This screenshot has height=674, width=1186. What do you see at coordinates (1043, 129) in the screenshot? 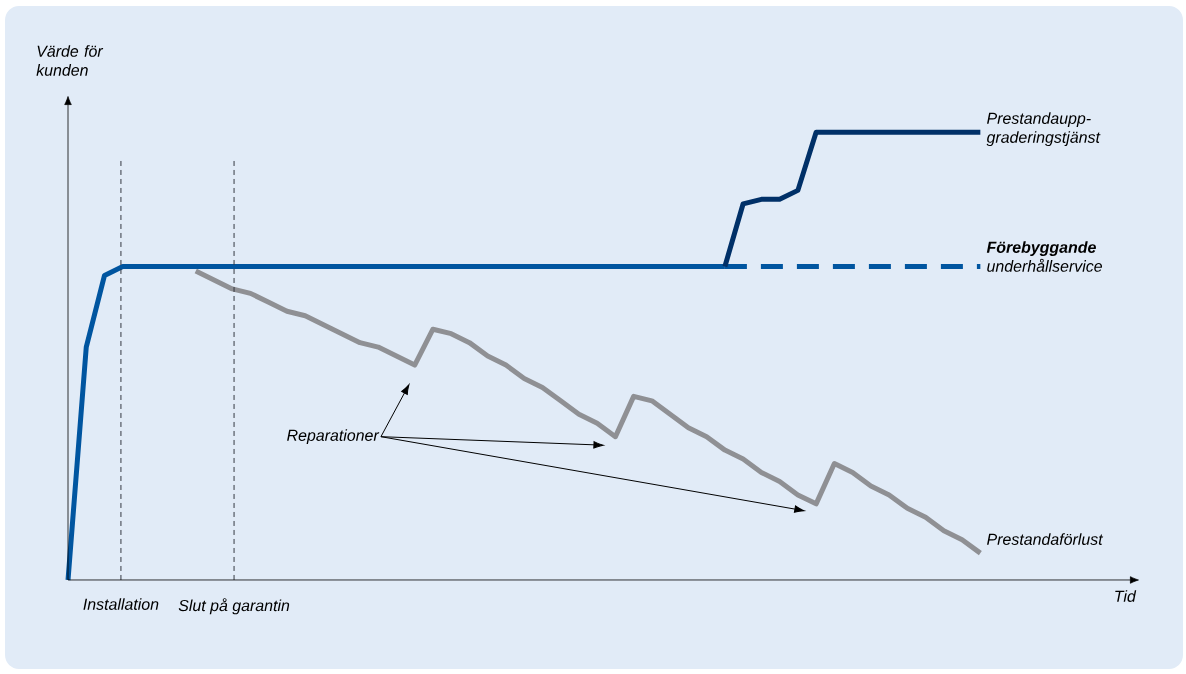
I see `series-label: Prestandaupp-graderingstjänst` at bounding box center [1043, 129].